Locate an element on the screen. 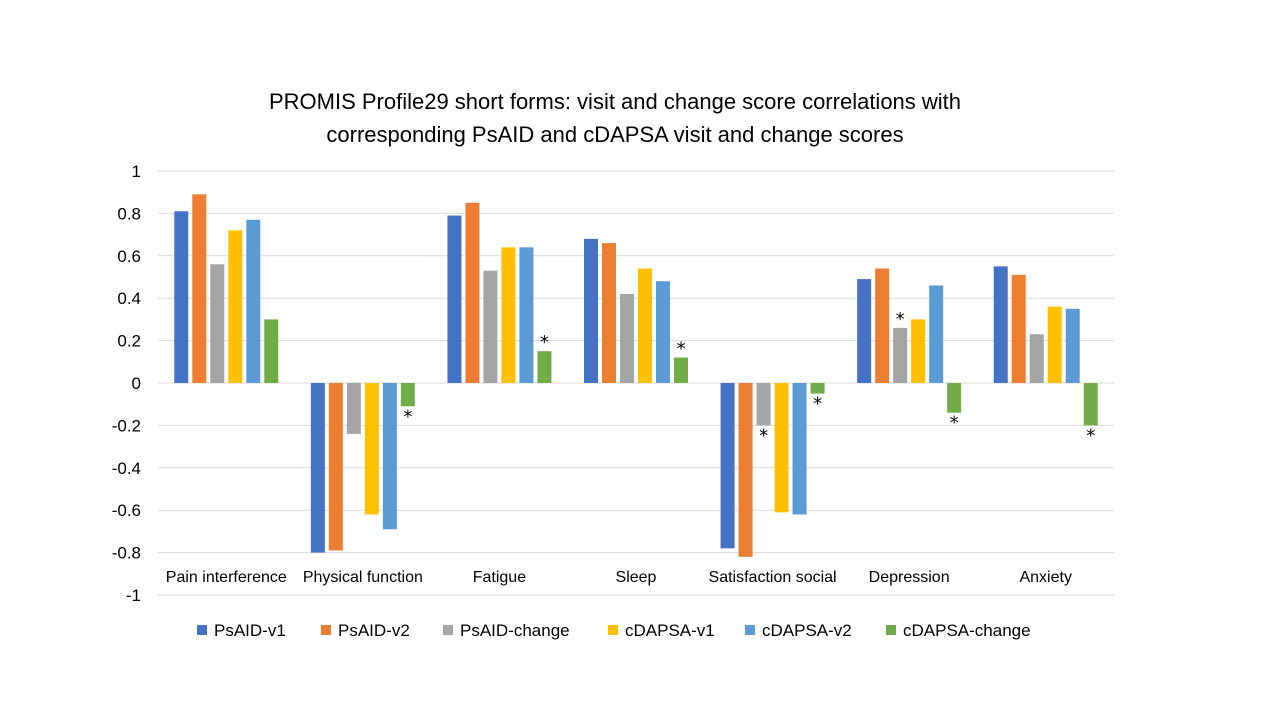  y-tick-label: -0.6 is located at coordinates (126, 510).